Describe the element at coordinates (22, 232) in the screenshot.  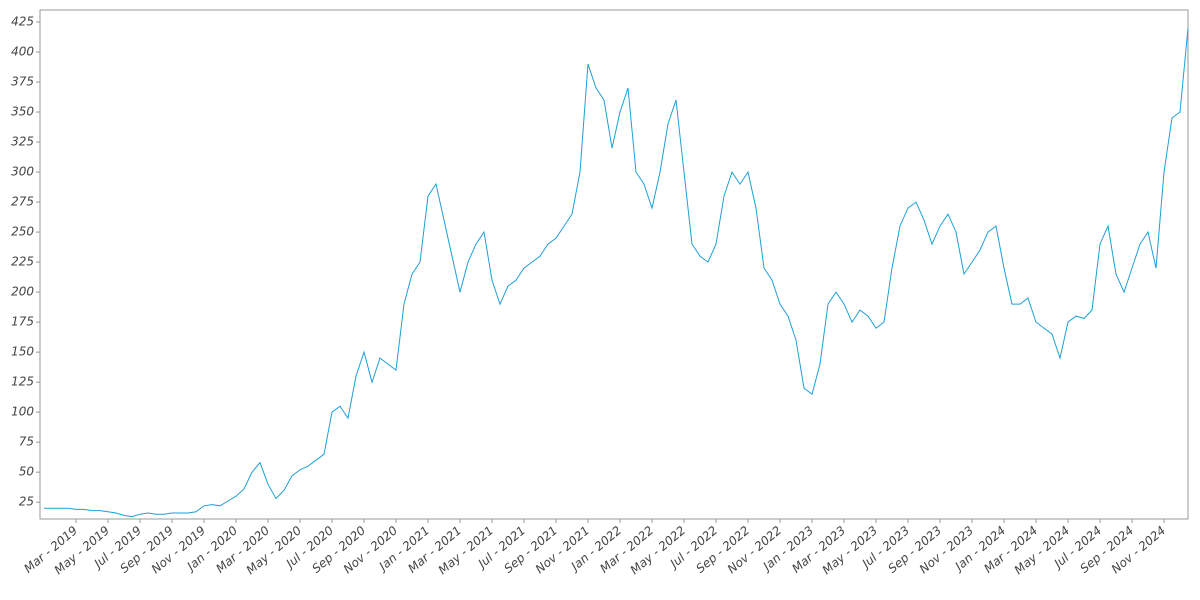
I see `y-tick-label: 250` at that location.